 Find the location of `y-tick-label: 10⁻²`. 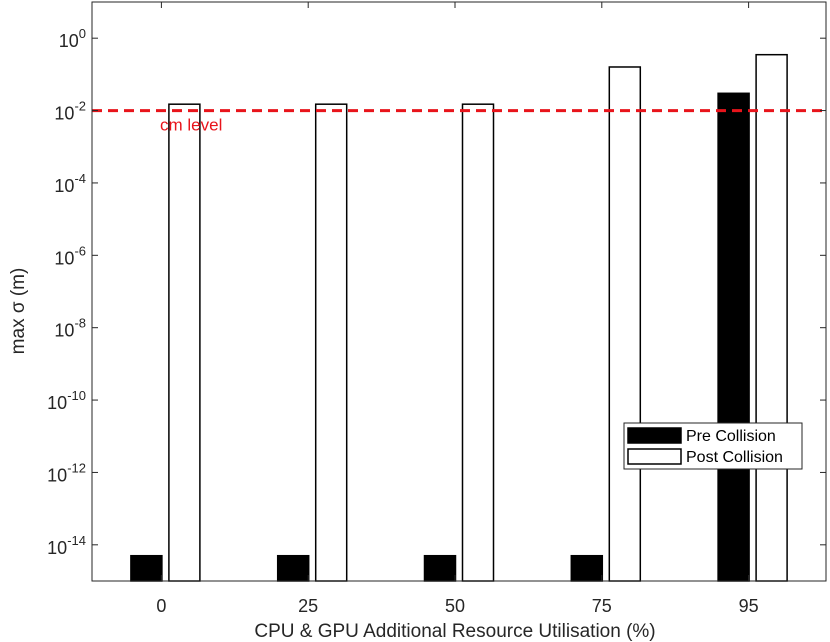

y-tick-label: 10⁻² is located at coordinates (70, 111).